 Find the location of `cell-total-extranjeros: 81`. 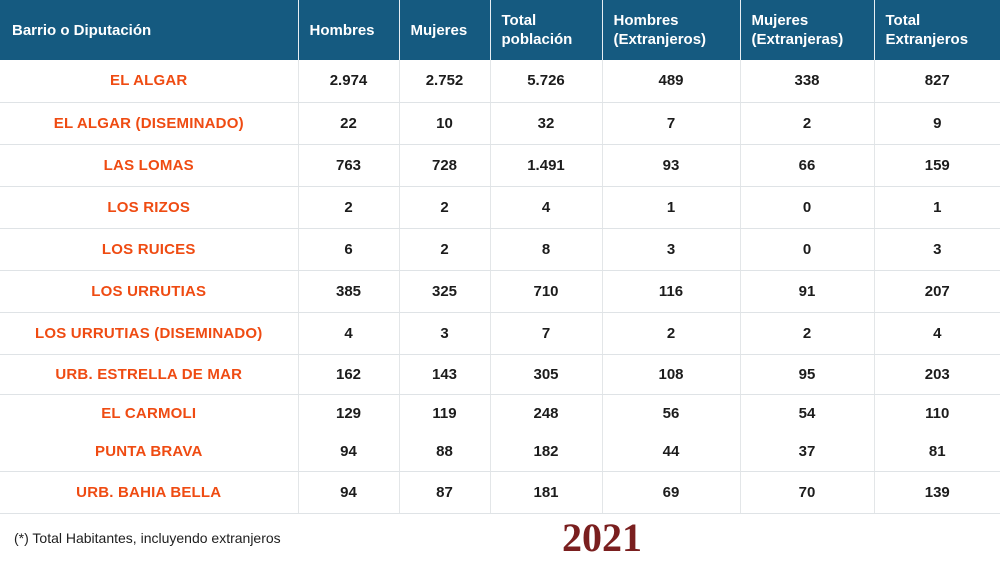

cell-total-extranjeros: 81 is located at coordinates (937, 452).